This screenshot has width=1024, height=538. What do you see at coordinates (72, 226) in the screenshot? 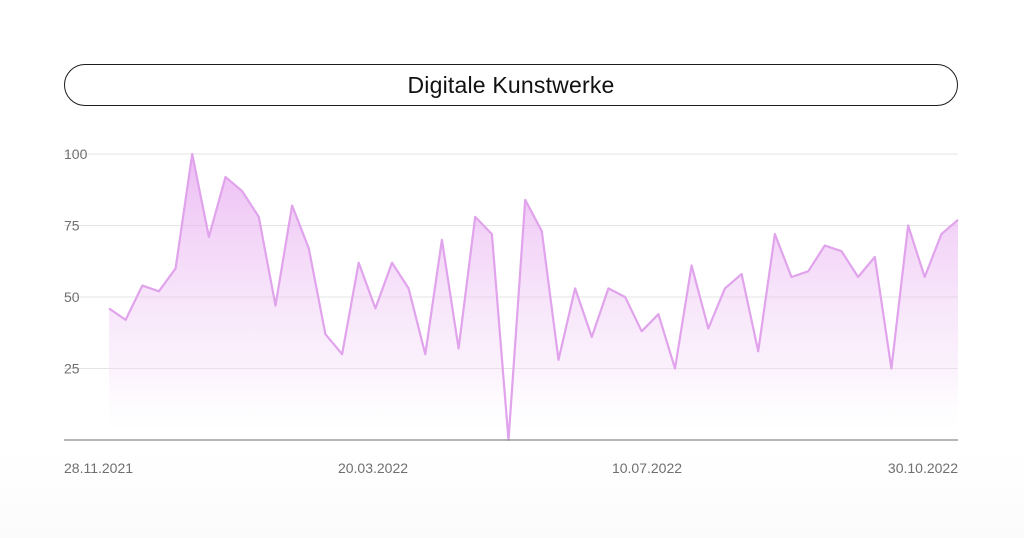
I see `y-tick-label-75: 75` at bounding box center [72, 226].